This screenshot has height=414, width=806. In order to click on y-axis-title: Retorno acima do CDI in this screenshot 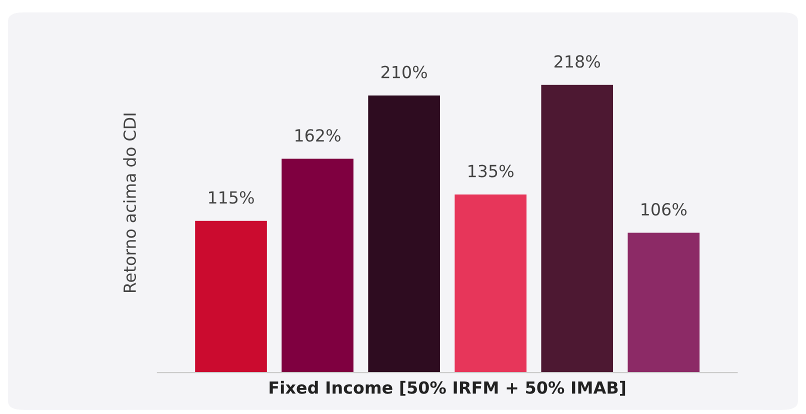, I will do `click(129, 203)`.